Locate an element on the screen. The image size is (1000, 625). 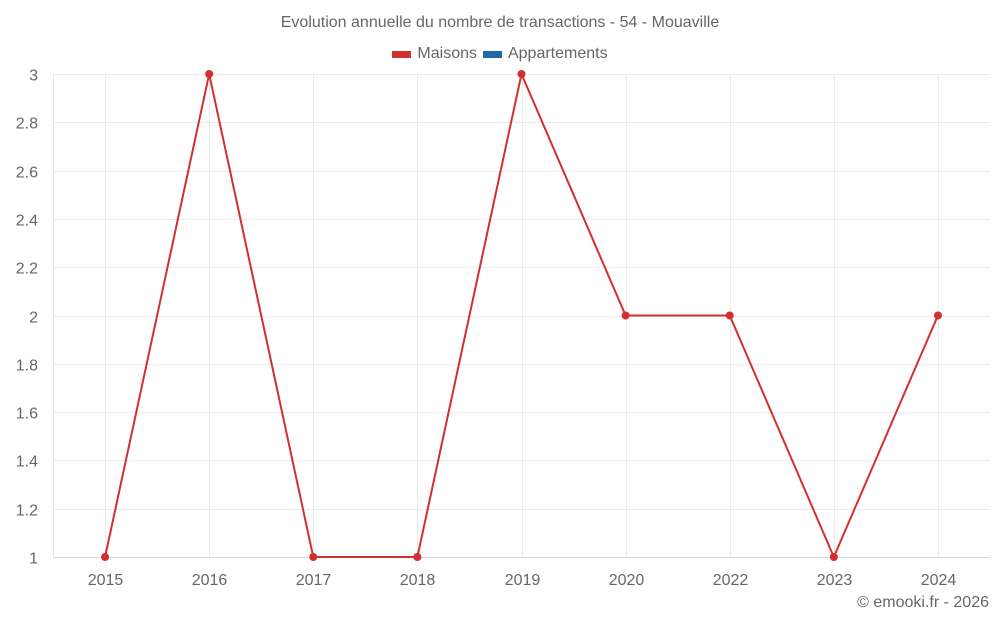
x-tick-label: 2019 is located at coordinates (523, 580).